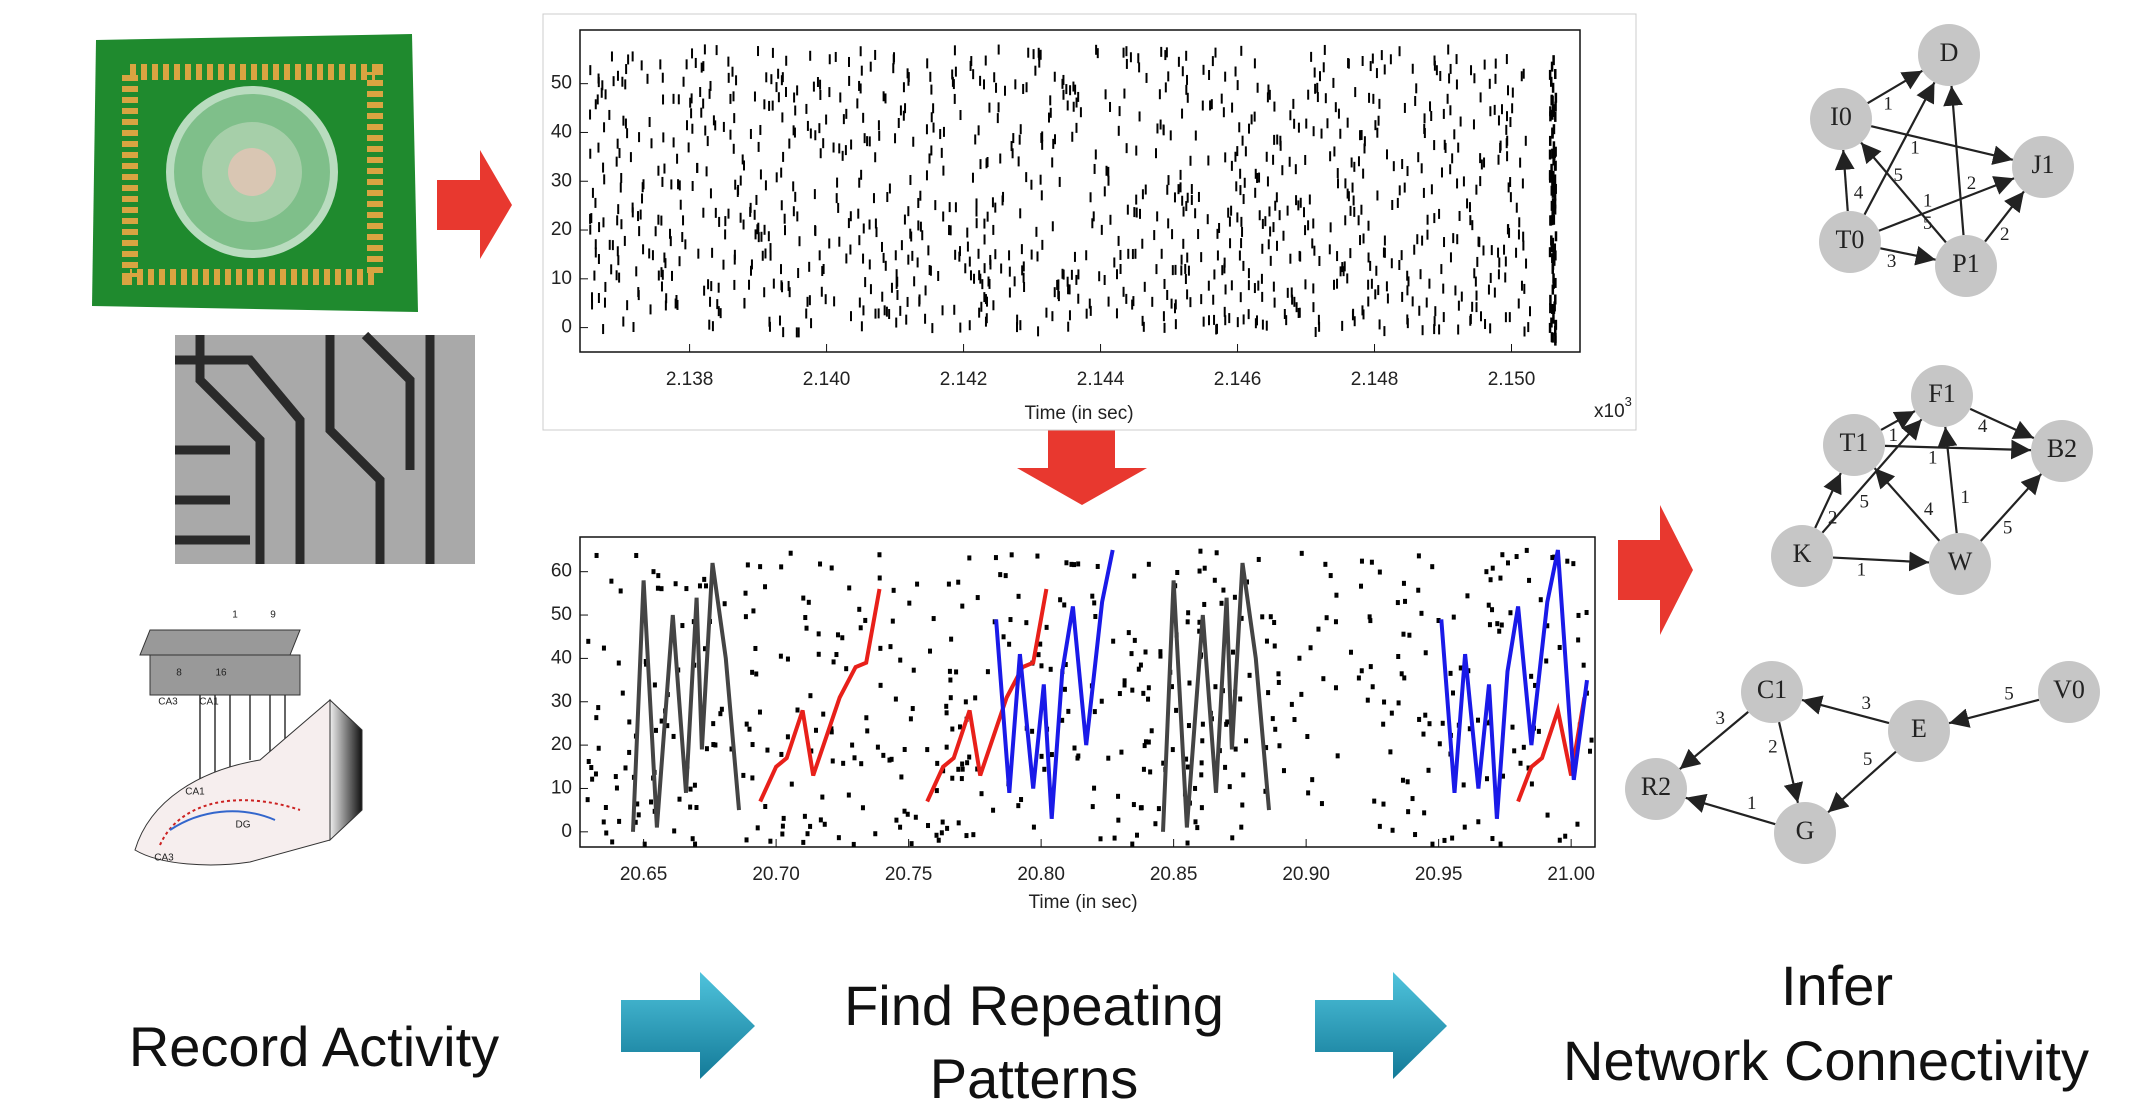  Describe the element at coordinates (566, 831) in the screenshot. I see `y-tick-label: 0` at that location.